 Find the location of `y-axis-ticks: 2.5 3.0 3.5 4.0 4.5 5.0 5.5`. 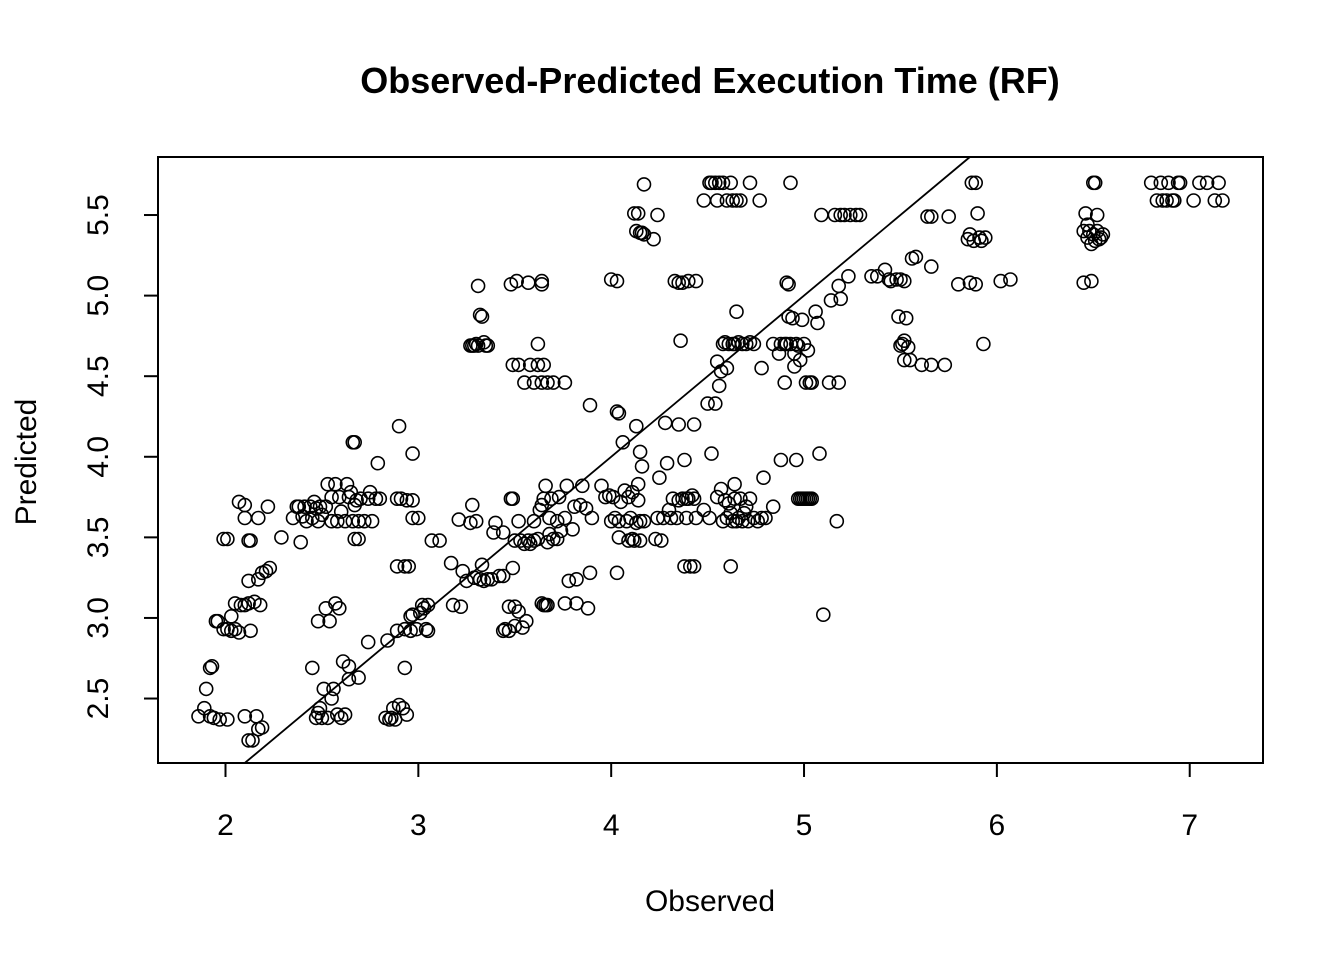

y-axis-ticks: 2.5 3.0 3.5 4.0 4.5 5.0 5.5 is located at coordinates (120, 456).